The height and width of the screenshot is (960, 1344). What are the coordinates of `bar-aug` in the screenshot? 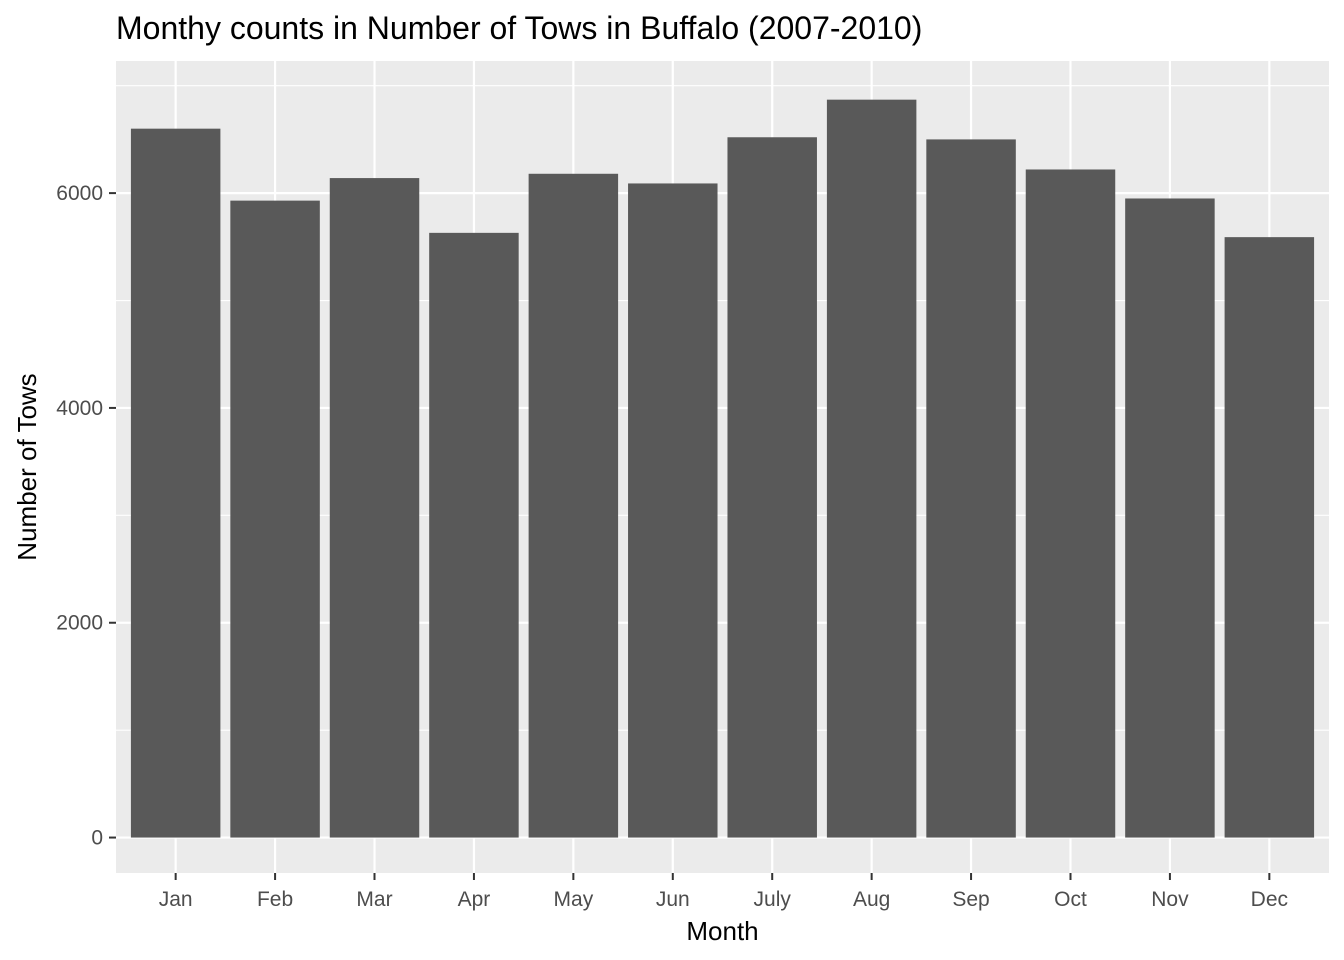 It's located at (871, 468).